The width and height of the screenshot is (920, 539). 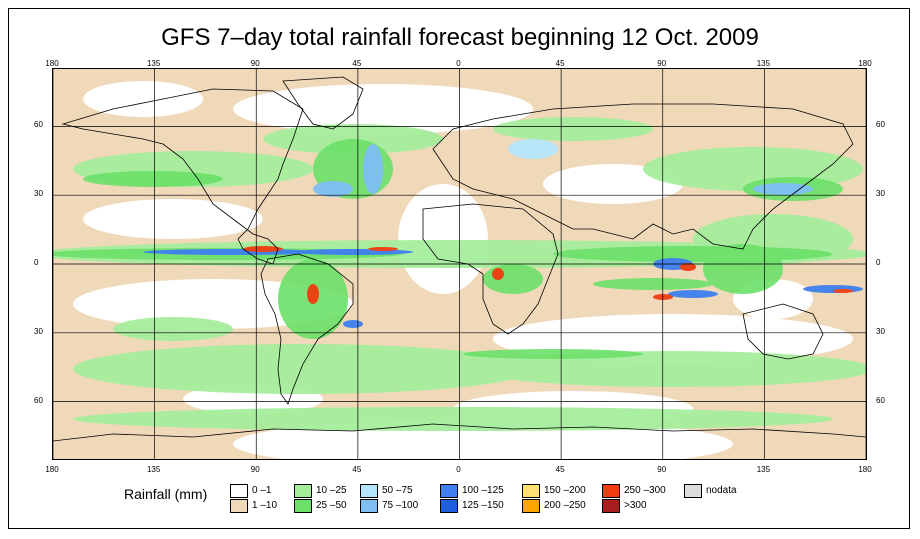 What do you see at coordinates (483, 505) in the screenshot?
I see `legend-label: 125 –150` at bounding box center [483, 505].